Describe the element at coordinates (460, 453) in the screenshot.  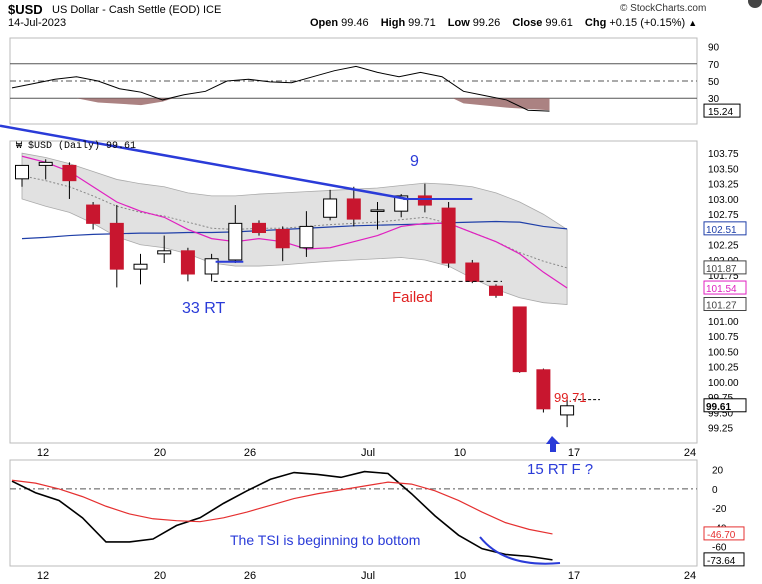
I see `price-x-label: 10` at that location.